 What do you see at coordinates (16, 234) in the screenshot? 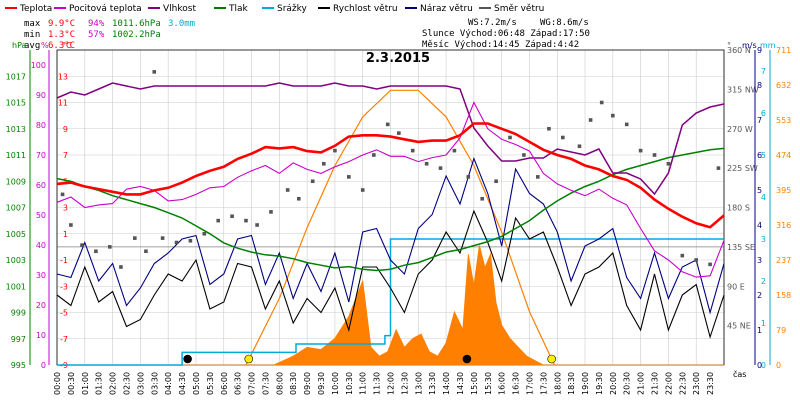
I see `axis-tick-hpa: 1005` at bounding box center [16, 234].